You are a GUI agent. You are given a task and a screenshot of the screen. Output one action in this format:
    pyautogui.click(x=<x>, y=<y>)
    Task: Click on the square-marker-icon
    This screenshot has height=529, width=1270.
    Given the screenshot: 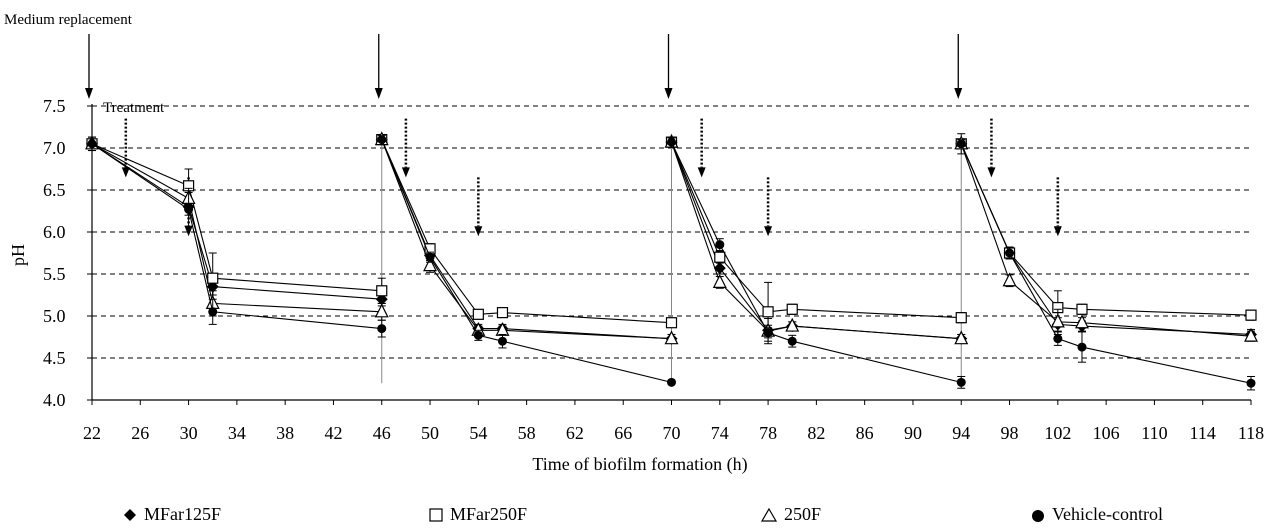 What is the action you would take?
    pyautogui.click(x=436, y=514)
    